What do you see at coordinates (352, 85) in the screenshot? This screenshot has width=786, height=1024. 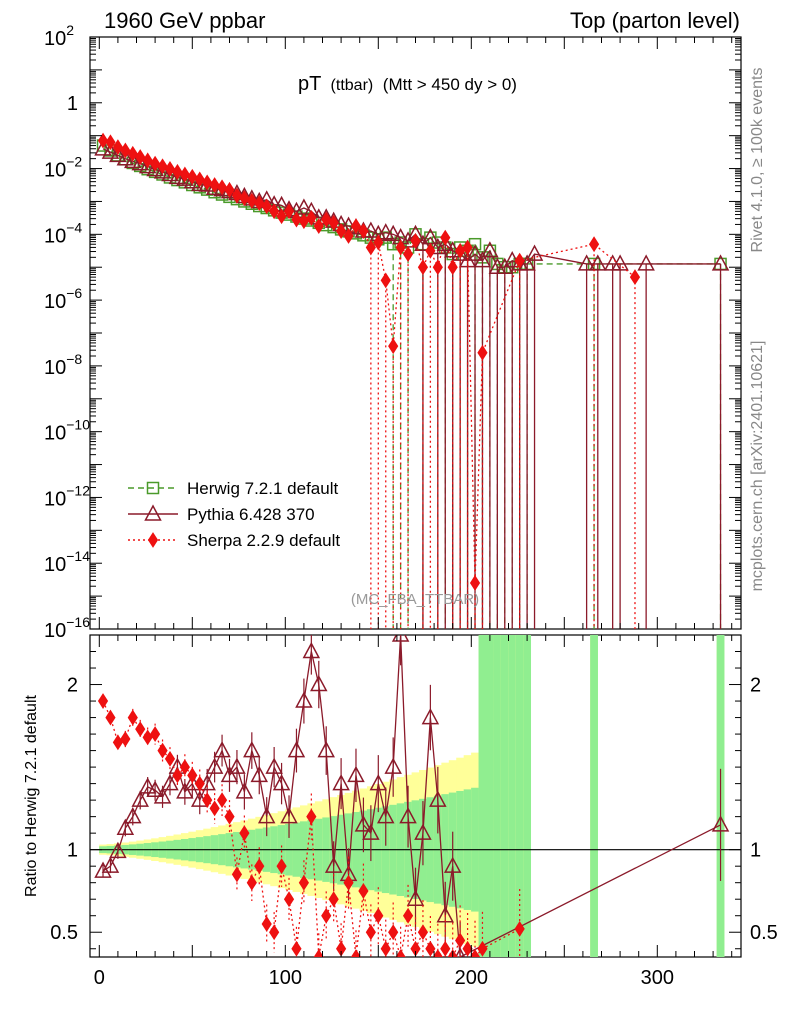 I see `plot-title-sub: (ttbar)` at bounding box center [352, 85].